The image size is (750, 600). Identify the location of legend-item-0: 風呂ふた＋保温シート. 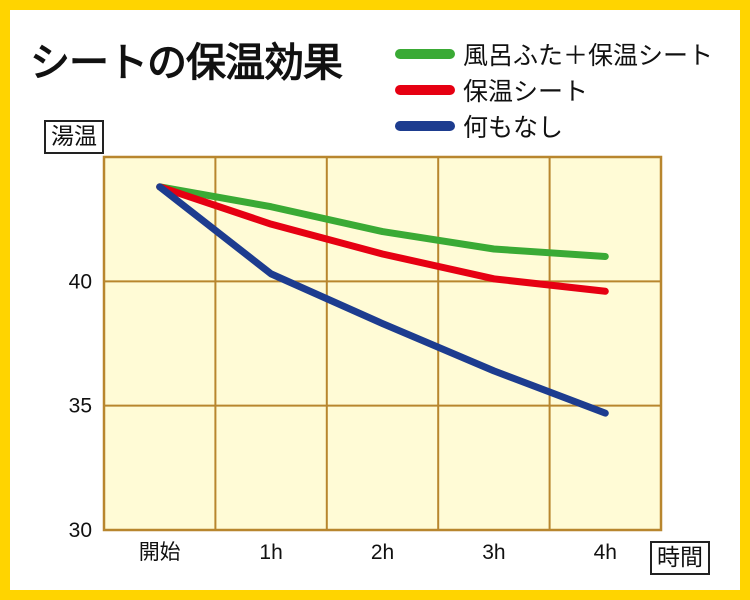
(554, 54).